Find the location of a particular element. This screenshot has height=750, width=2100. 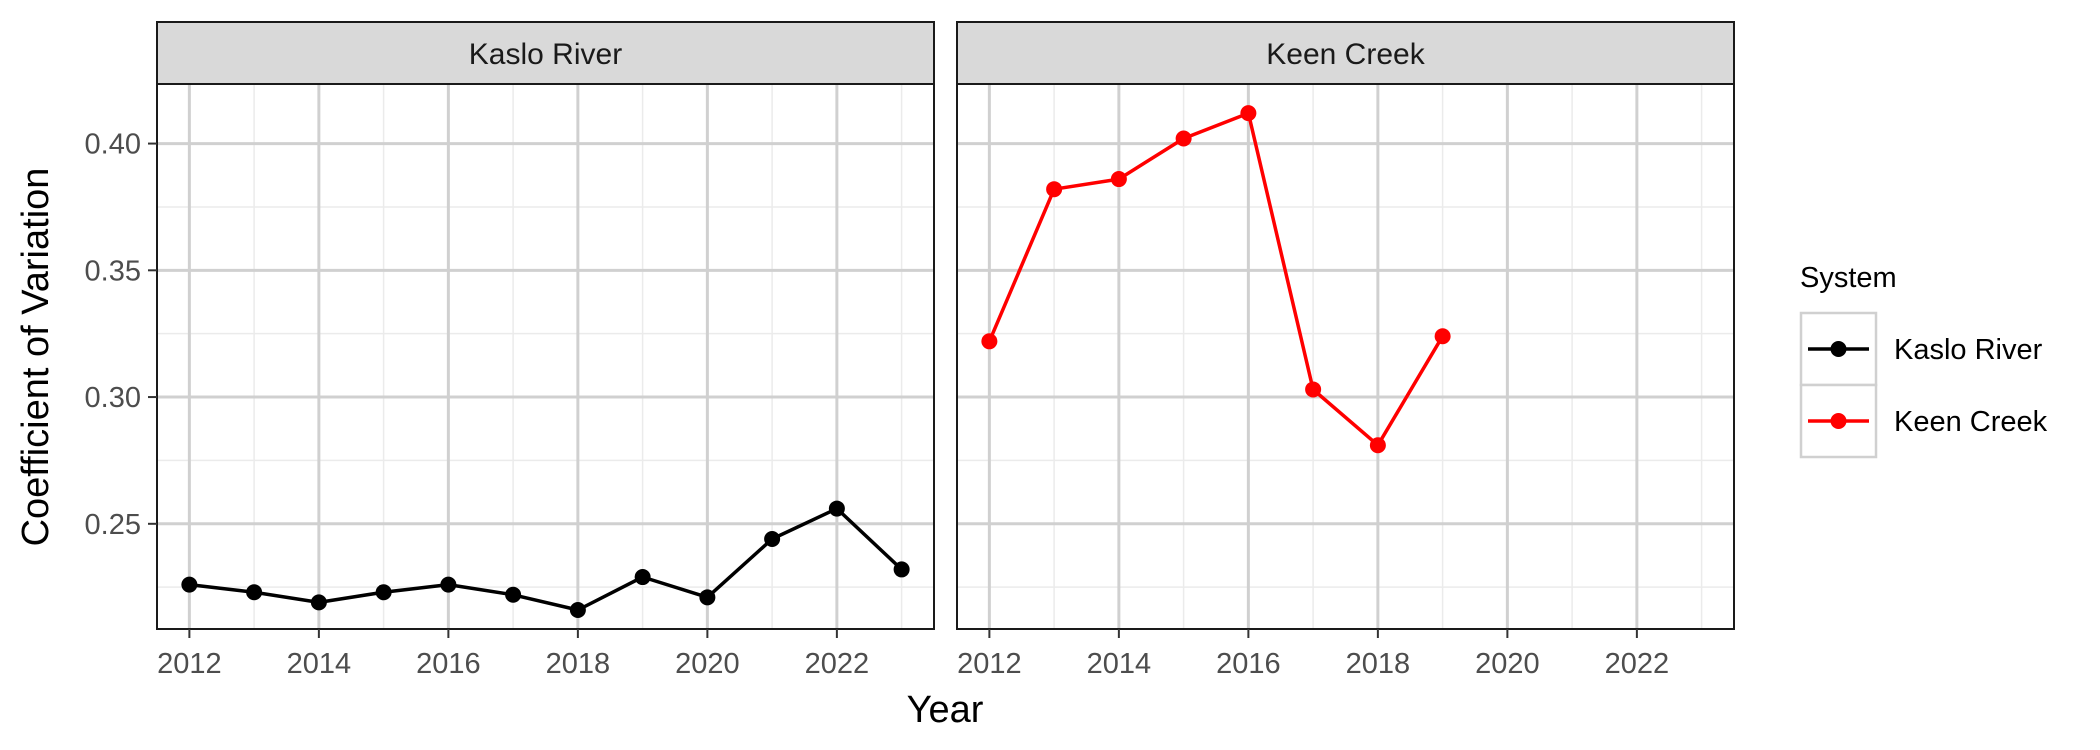

data-point-kaslo-river-2021 is located at coordinates (772, 539).